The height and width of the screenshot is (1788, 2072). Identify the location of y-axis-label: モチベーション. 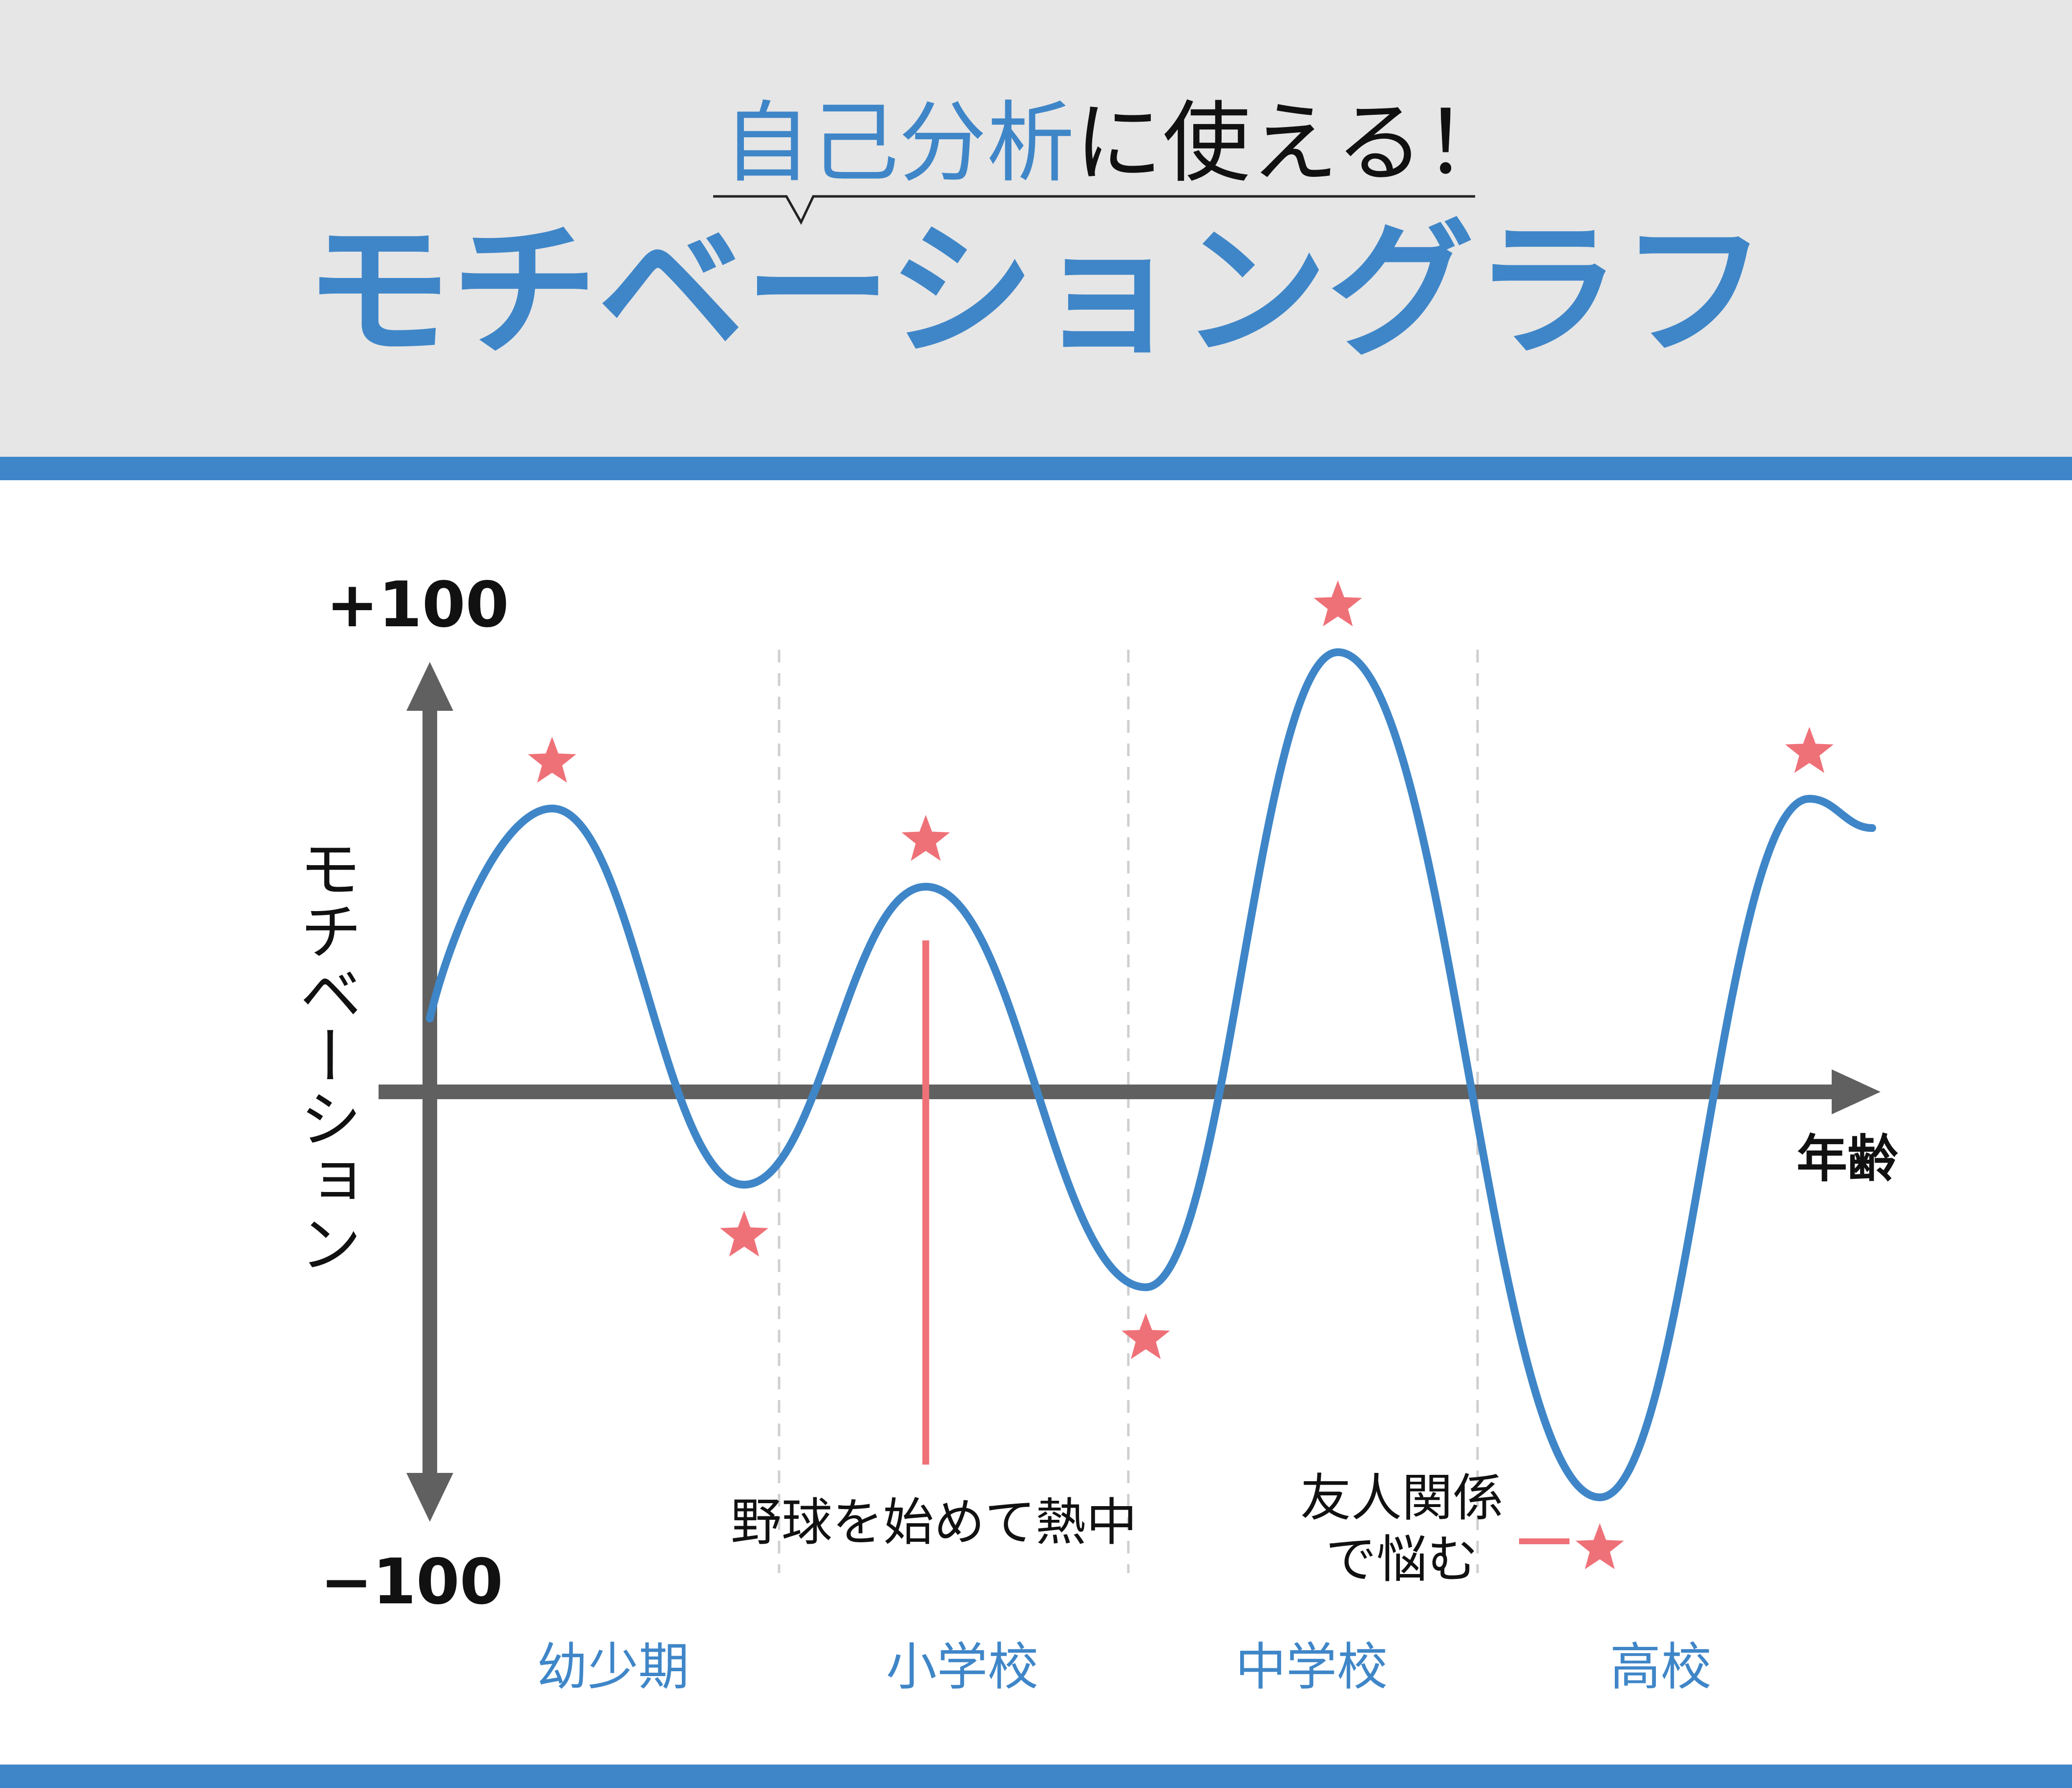
(325, 1055).